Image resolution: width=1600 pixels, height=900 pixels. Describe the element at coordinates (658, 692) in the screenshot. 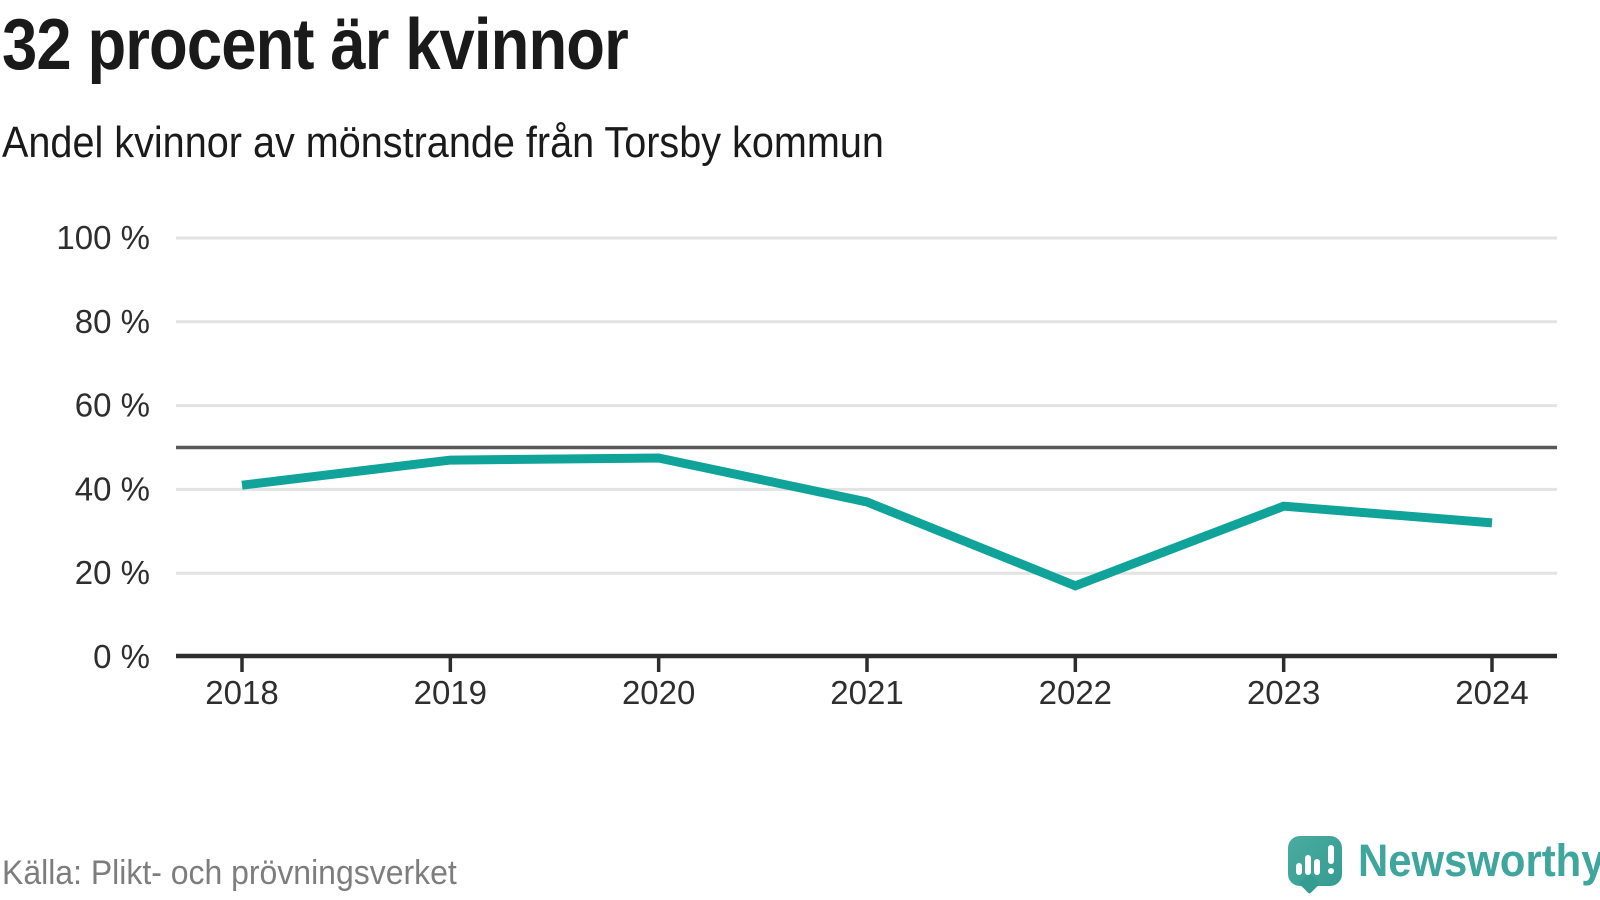

I see `x-tick-label-2020: 2020` at that location.